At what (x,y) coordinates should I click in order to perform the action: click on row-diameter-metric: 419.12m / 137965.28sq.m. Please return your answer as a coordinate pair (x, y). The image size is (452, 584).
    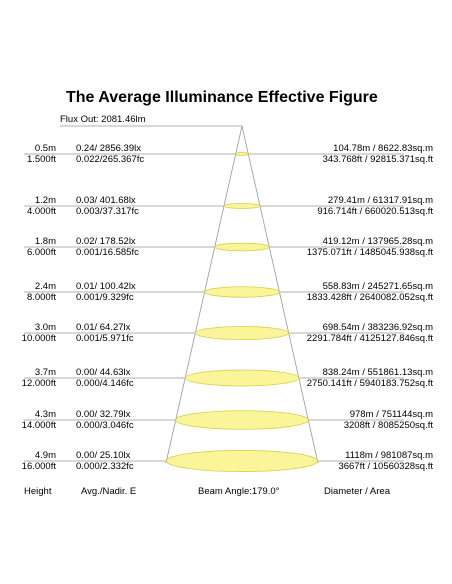
    Looking at the image, I should click on (378, 241).